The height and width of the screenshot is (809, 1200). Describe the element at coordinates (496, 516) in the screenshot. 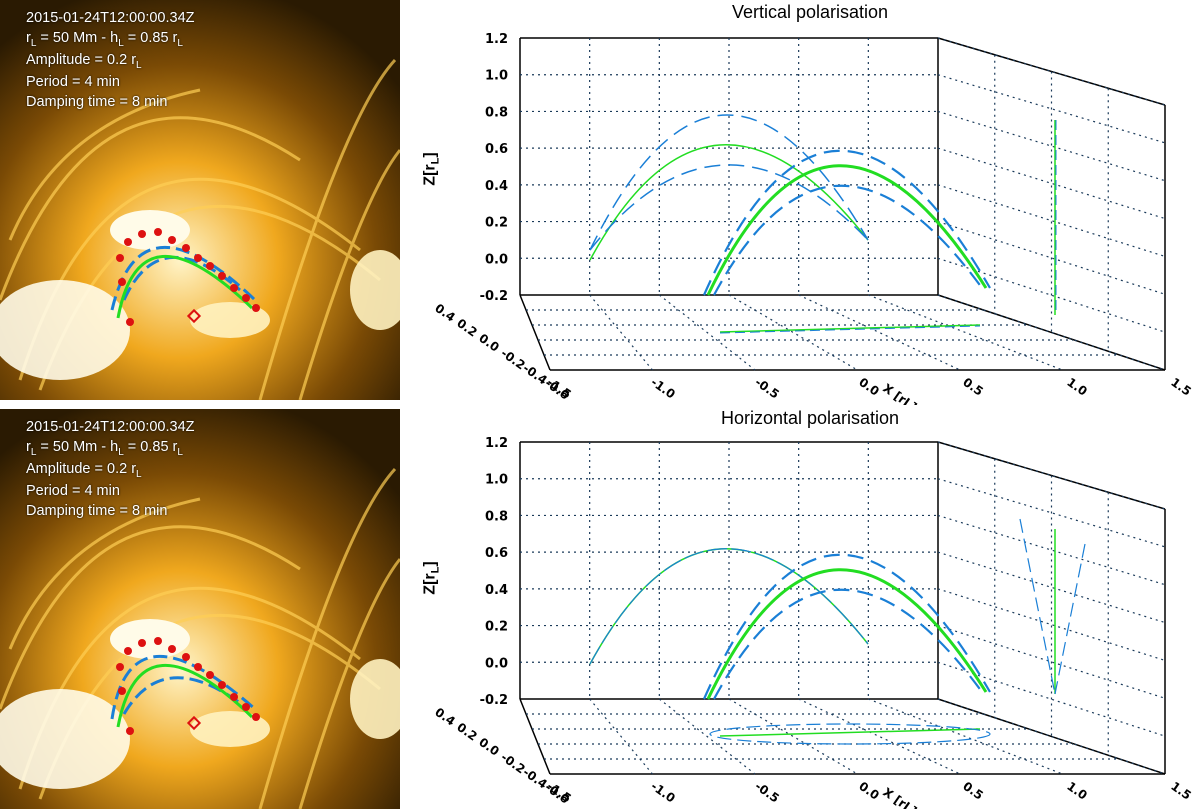

I see `z-tick-label: 0.8` at that location.